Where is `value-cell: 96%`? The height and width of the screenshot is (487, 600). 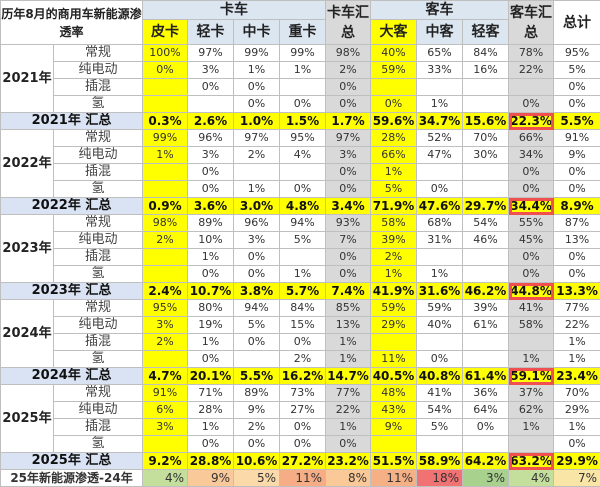 value-cell: 96% is located at coordinates (211, 138).